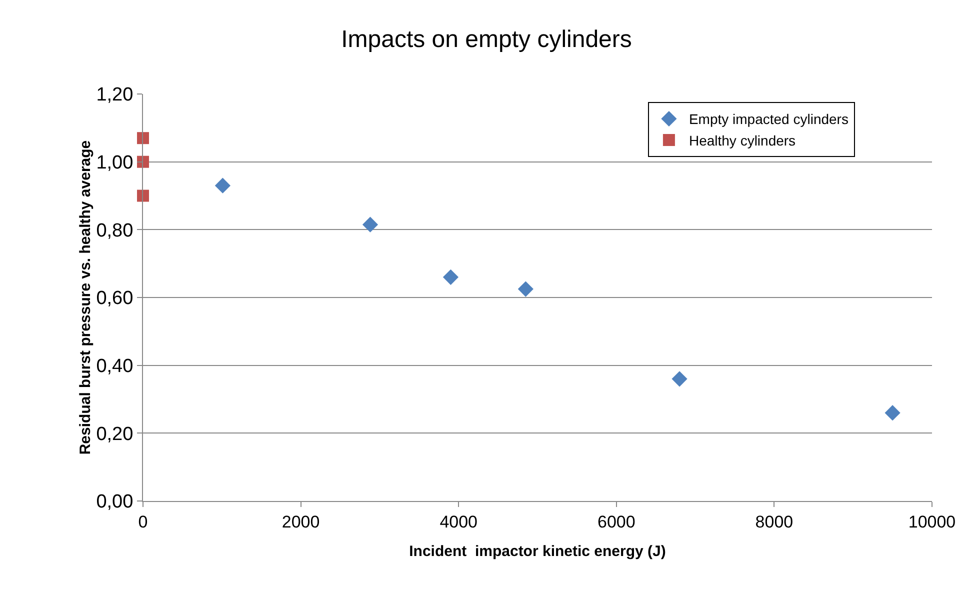 The image size is (973, 605). Describe the element at coordinates (301, 522) in the screenshot. I see `x-tick-label: 2000` at that location.